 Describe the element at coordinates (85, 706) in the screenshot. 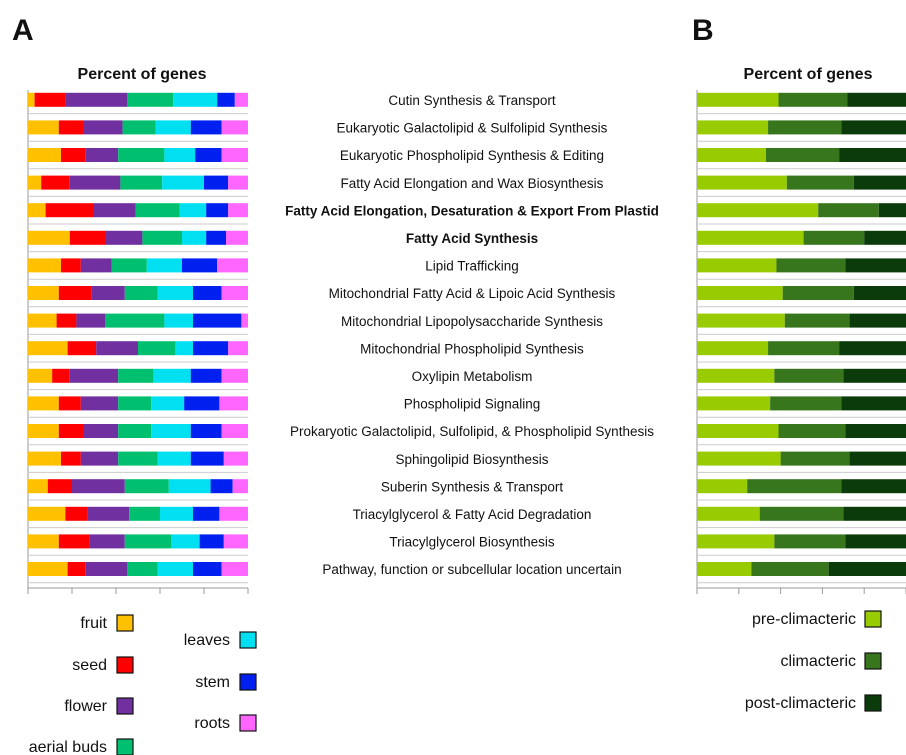

I see `legend-a-label-flower: flower` at that location.